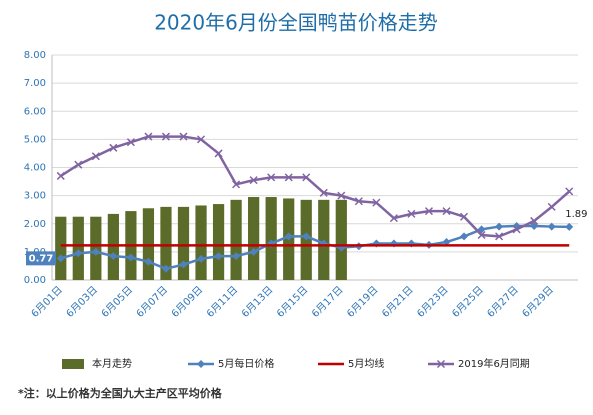  I want to click on x-tick-label: 6月13日, so click(257, 302).